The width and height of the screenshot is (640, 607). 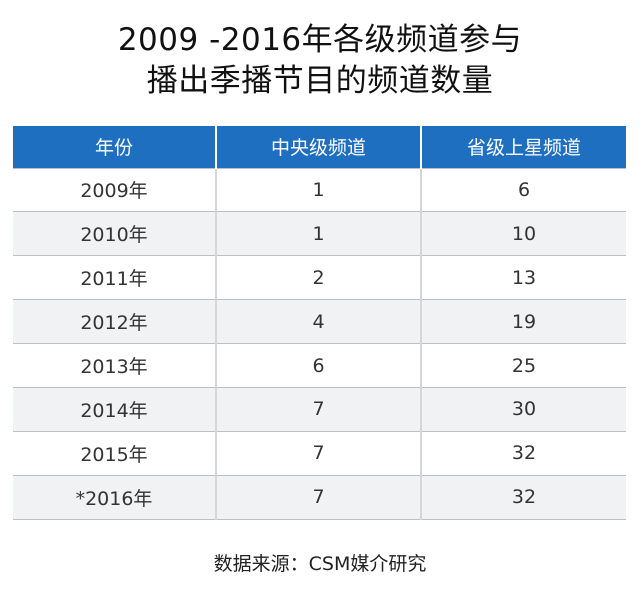 I want to click on table-row: 2014年 7 30, so click(x=319, y=409).